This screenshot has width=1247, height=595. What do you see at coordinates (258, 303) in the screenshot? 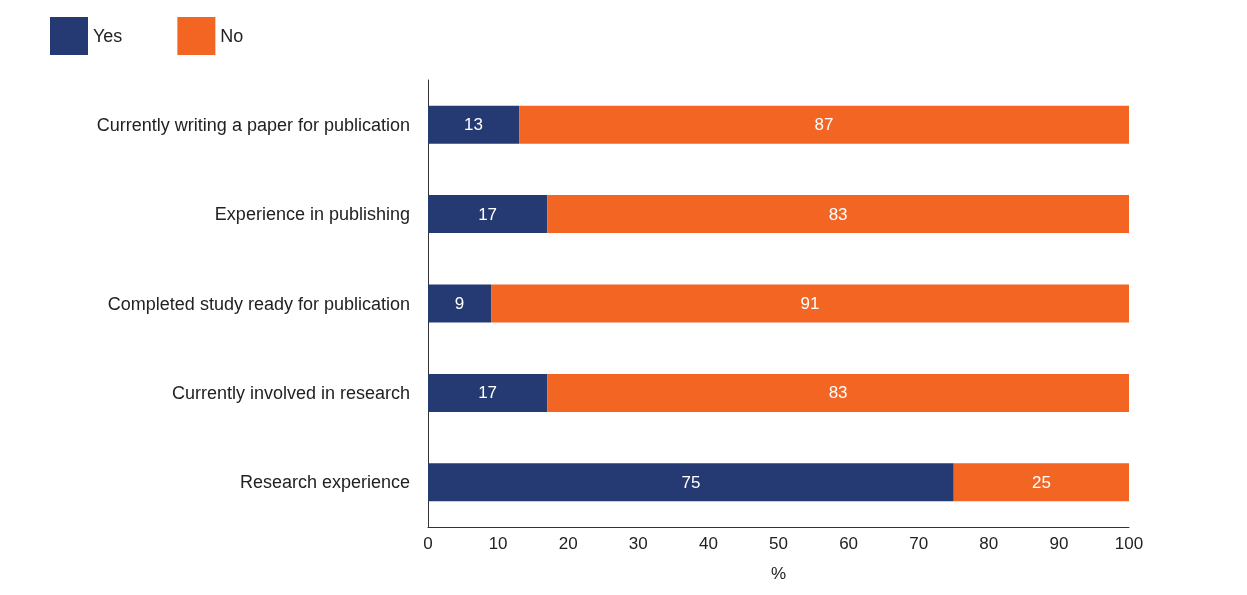
I see `y-tick-label: Completed study ready for publication` at bounding box center [258, 303].